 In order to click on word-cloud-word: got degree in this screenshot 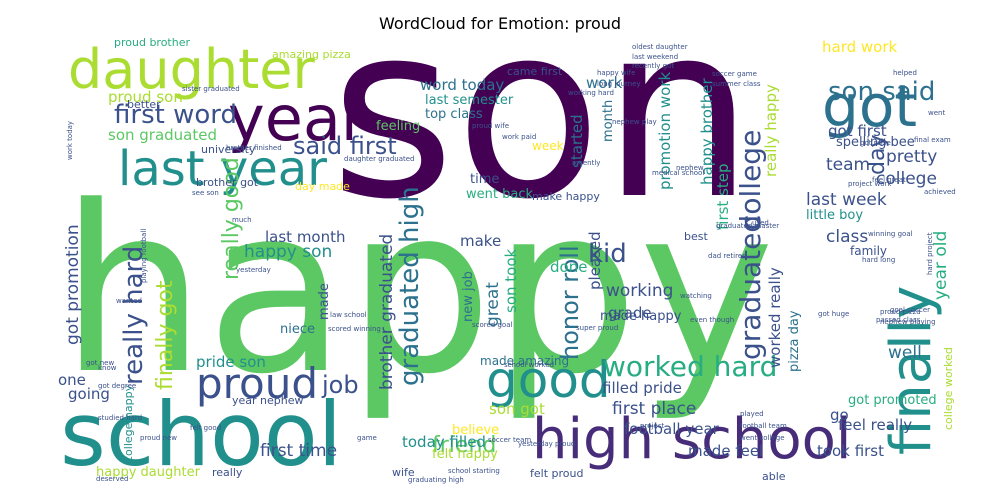, I will do `click(117, 386)`.